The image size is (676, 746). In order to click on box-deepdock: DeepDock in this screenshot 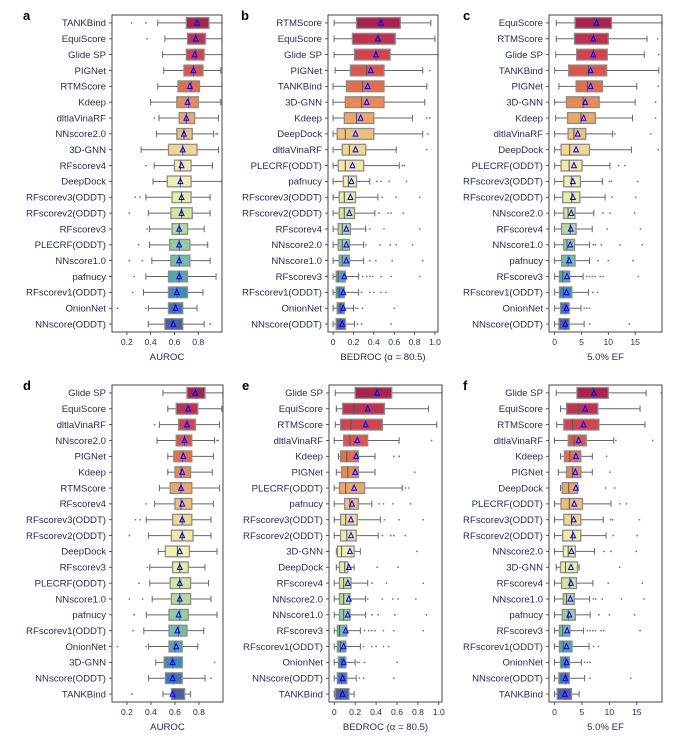, I will do `click(142, 181)`.